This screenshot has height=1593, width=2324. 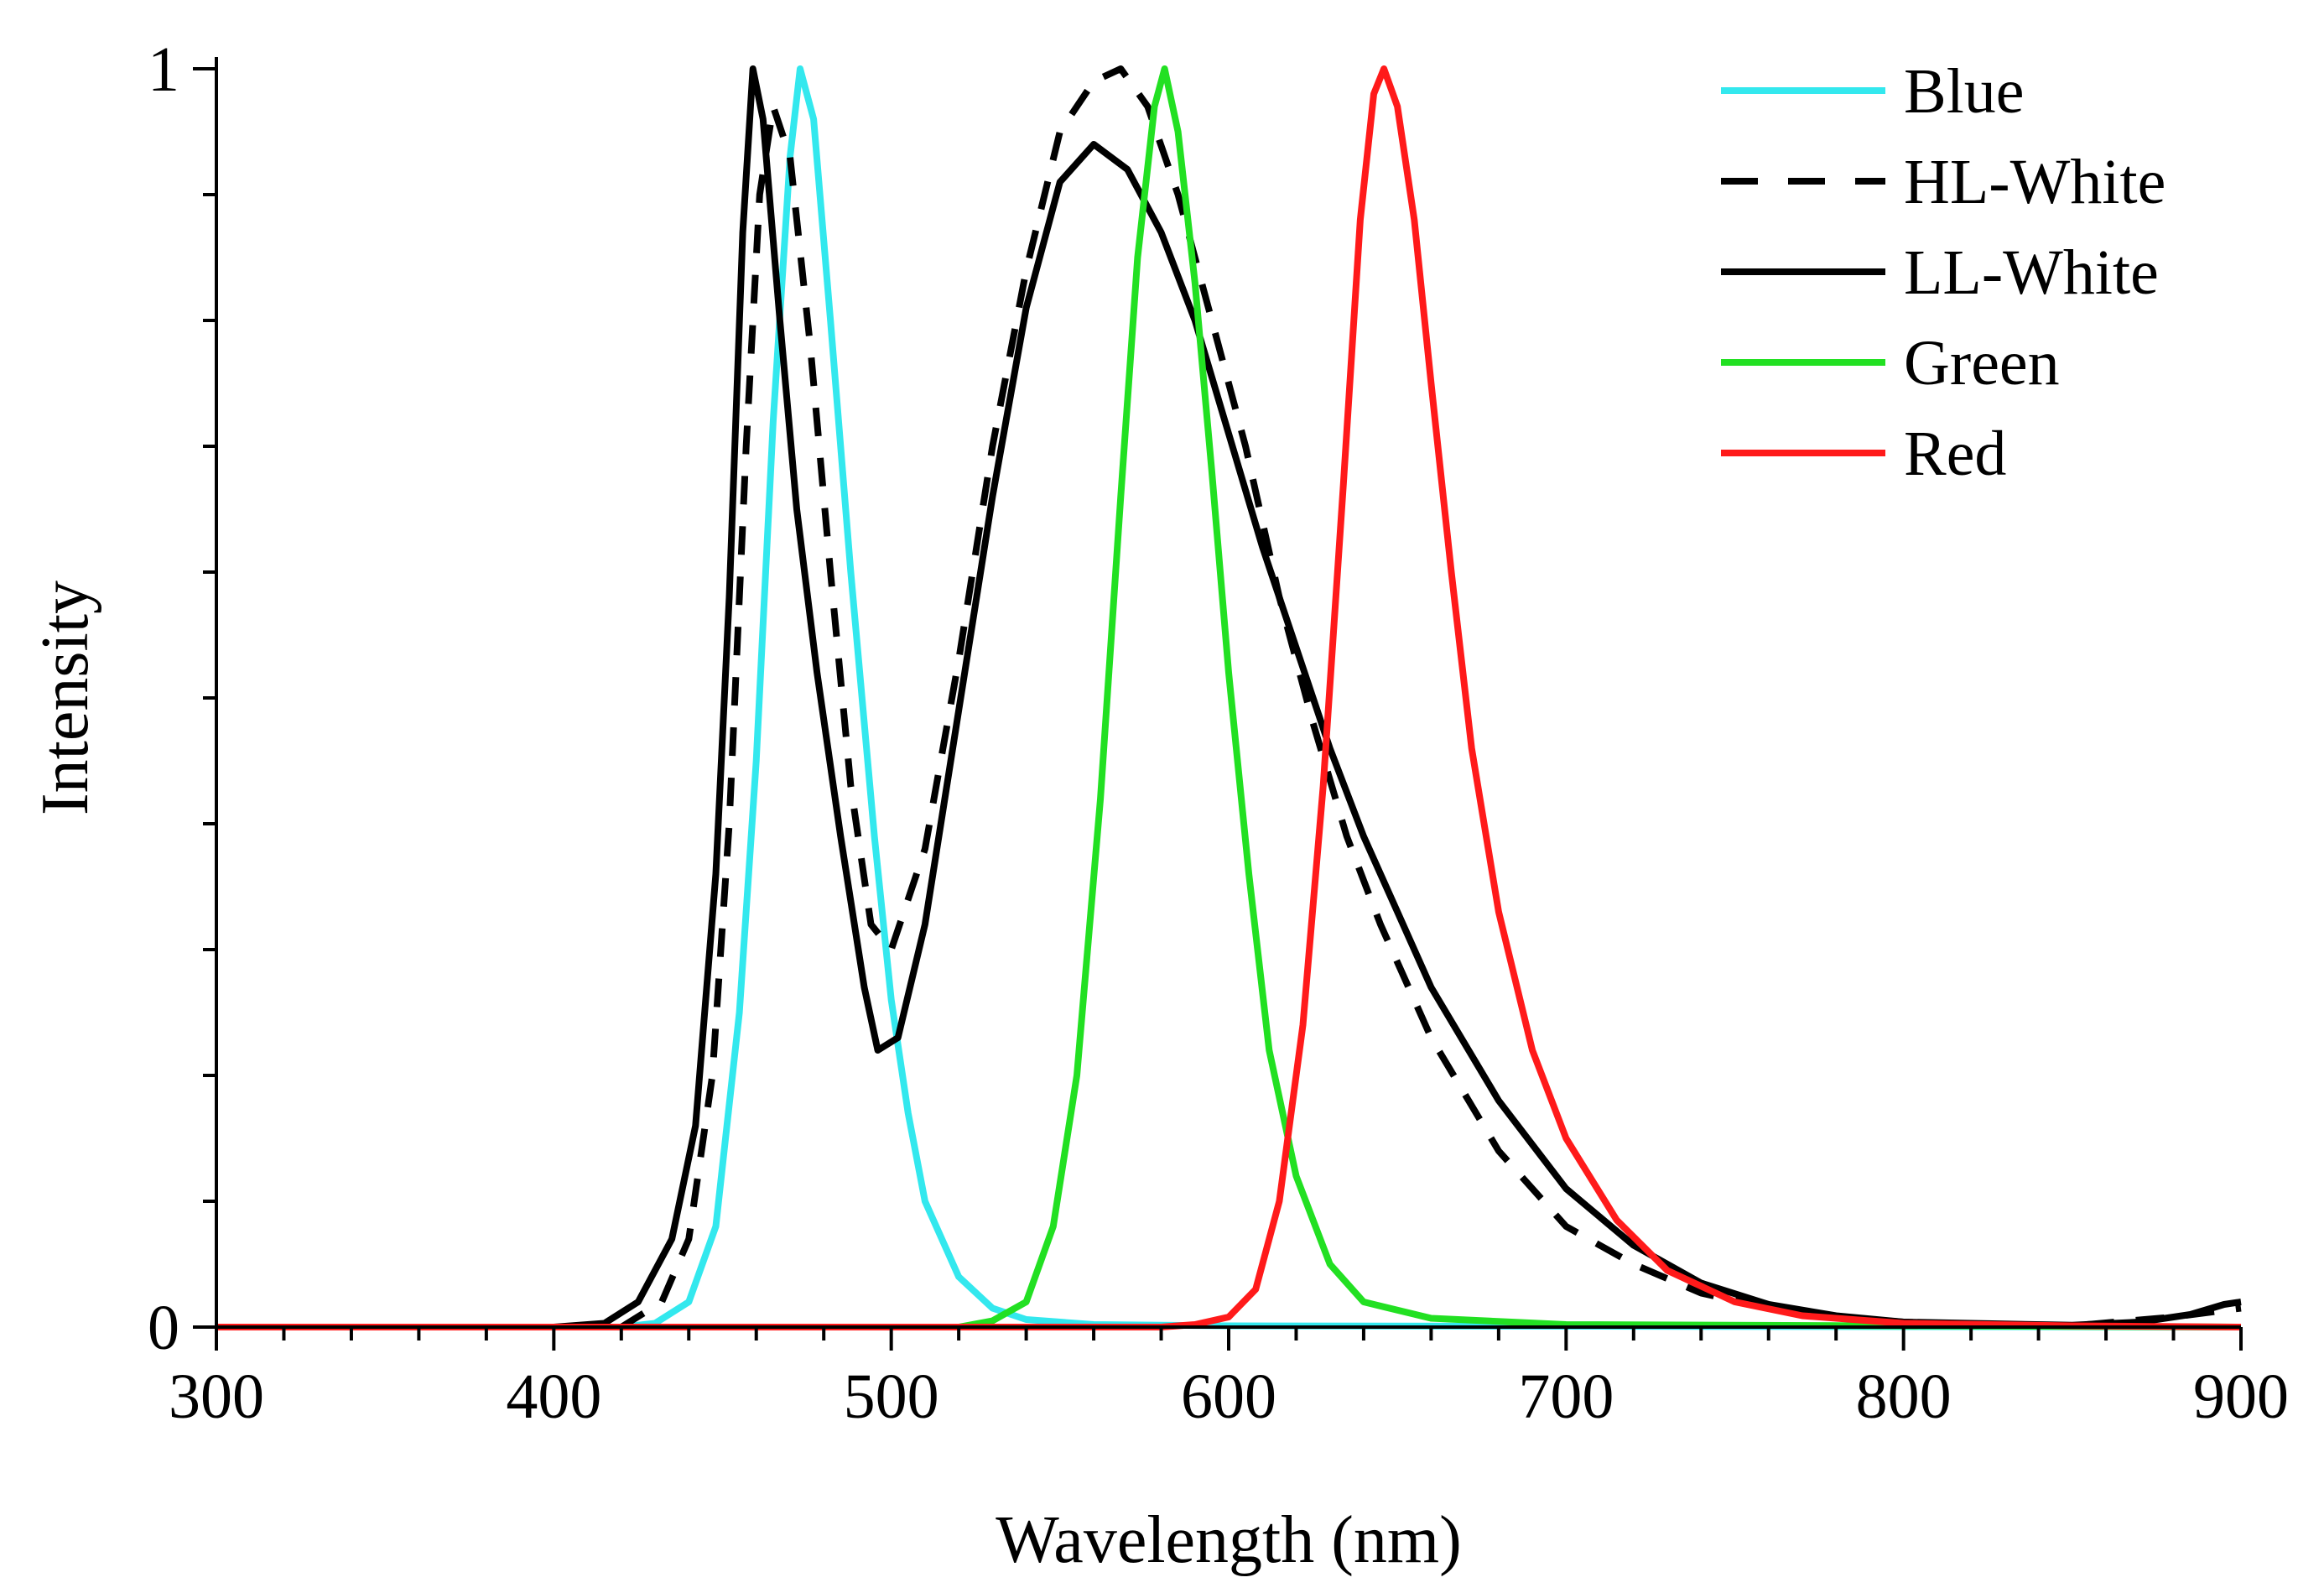 What do you see at coordinates (1566, 1396) in the screenshot?
I see `x-tick-label: 700` at bounding box center [1566, 1396].